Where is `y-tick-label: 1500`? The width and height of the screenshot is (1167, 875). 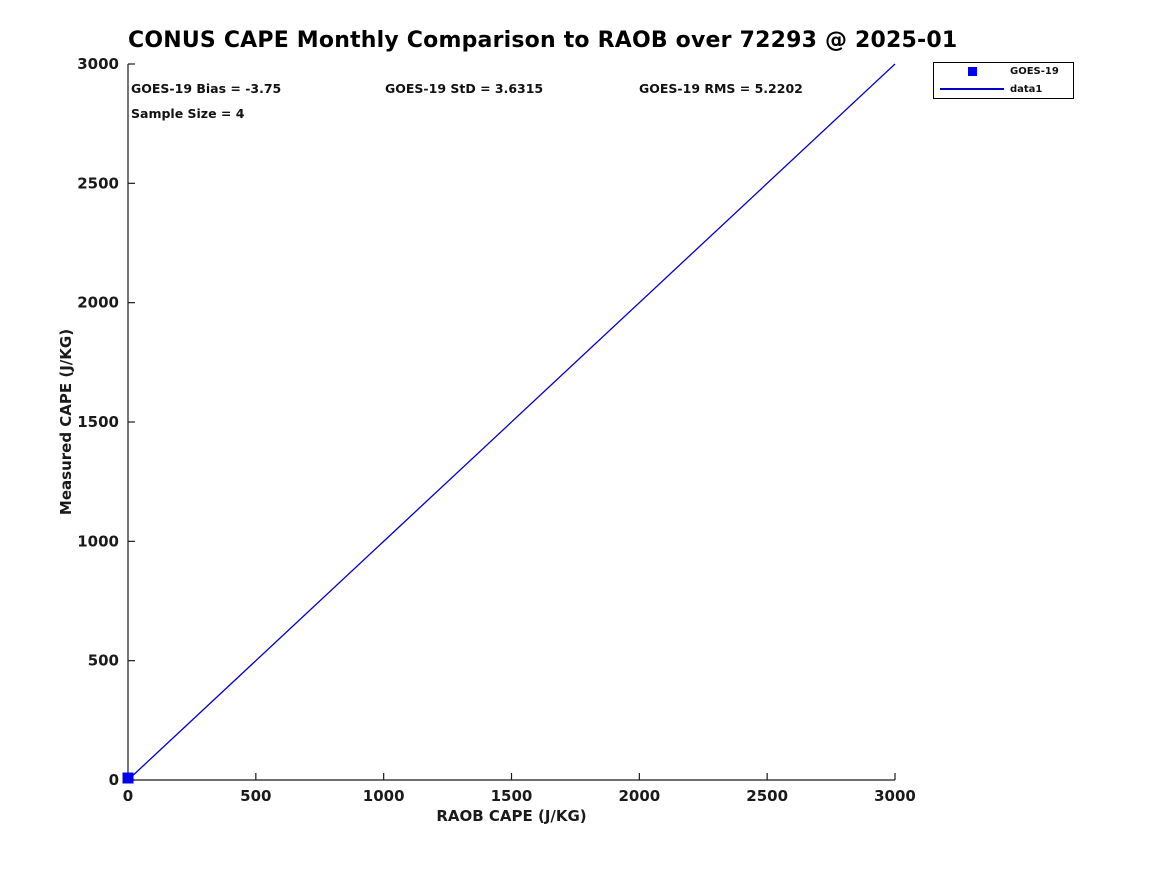
y-tick-label: 1500 is located at coordinates (98, 422).